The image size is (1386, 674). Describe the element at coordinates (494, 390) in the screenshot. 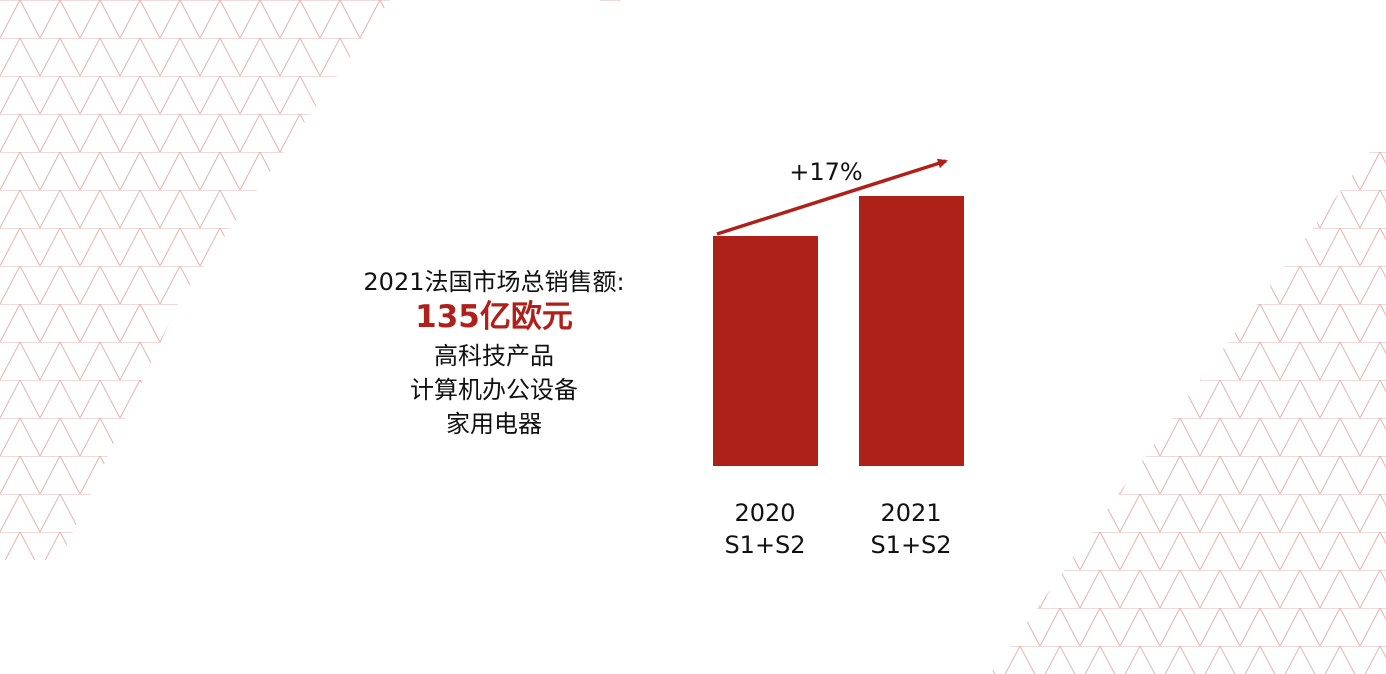

I see `summary-item: 计算机办公设备` at that location.